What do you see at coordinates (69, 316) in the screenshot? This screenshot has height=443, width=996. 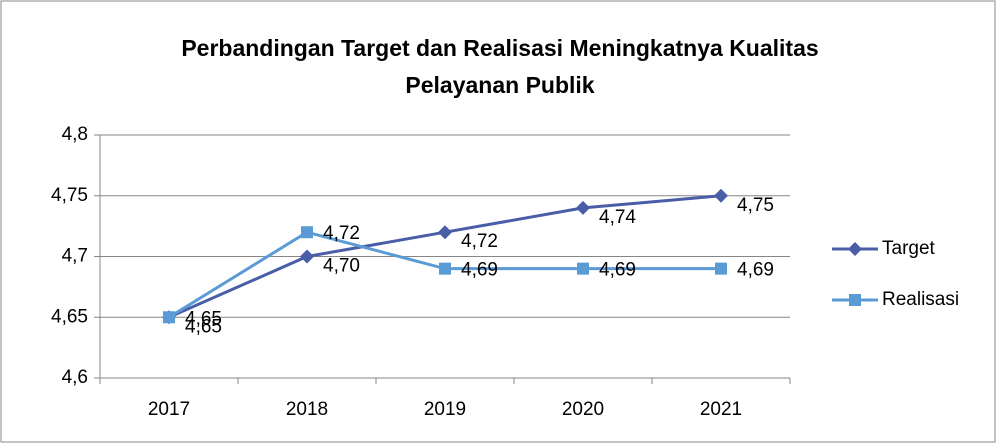 I see `y-tick-label: 4,65` at bounding box center [69, 316].